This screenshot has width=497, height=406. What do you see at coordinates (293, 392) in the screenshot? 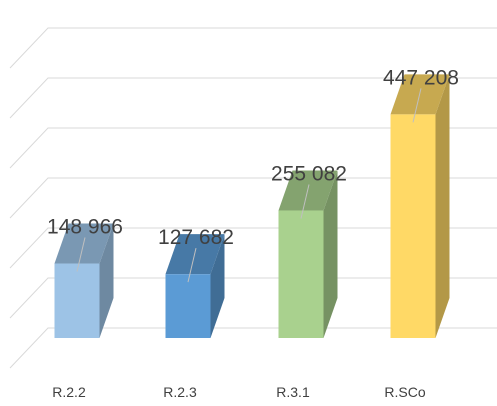
I see `category-tick-label: R.3.1` at bounding box center [293, 392].